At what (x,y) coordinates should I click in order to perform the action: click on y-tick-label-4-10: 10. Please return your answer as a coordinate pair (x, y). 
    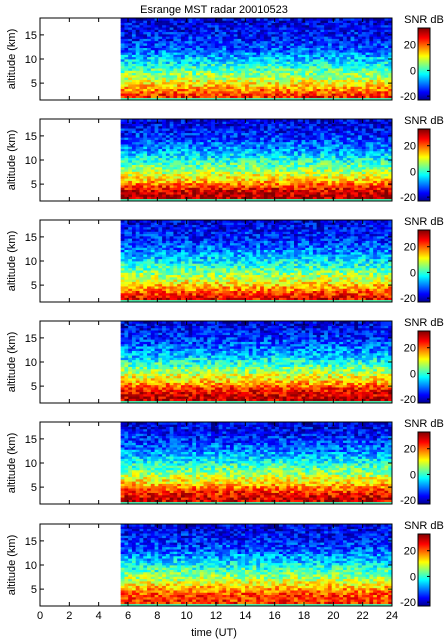
    Looking at the image, I should click on (31, 363).